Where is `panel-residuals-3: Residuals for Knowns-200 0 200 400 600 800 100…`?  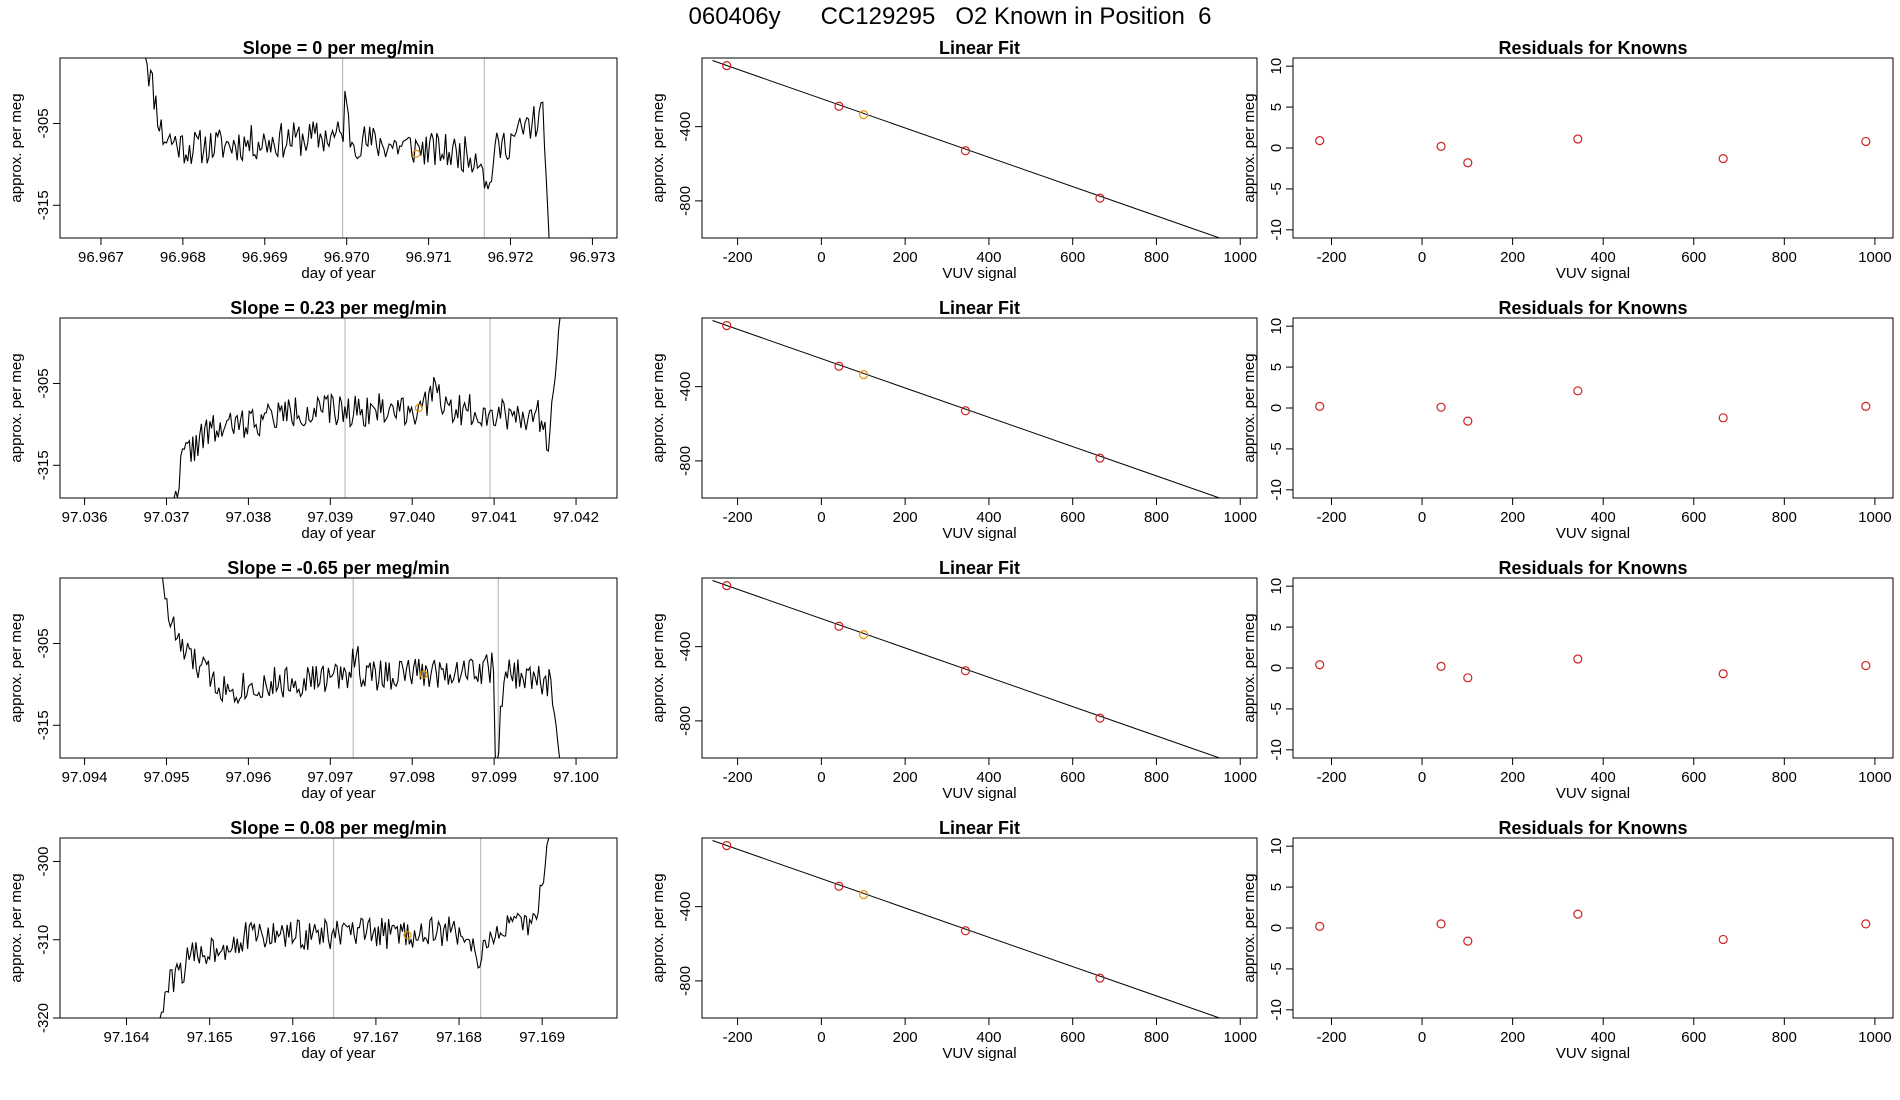
panel-residuals-3: Residuals for Knowns-200 0 200 400 600 800 100… is located at coordinates (1567, 940).